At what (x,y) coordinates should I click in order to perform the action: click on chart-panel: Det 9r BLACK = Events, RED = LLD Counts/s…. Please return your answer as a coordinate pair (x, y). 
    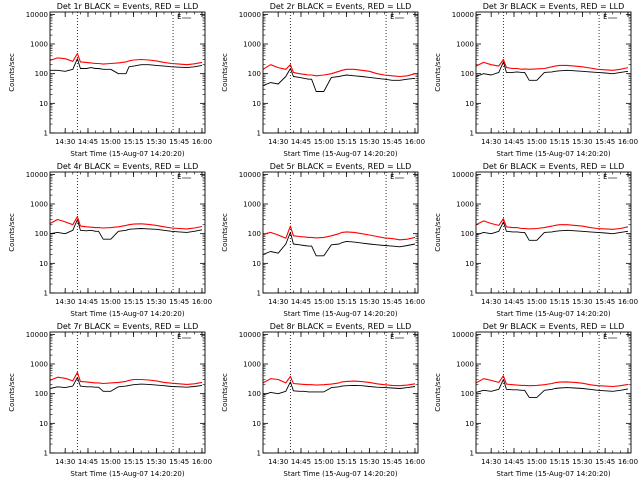
    Looking at the image, I should click on (532, 400).